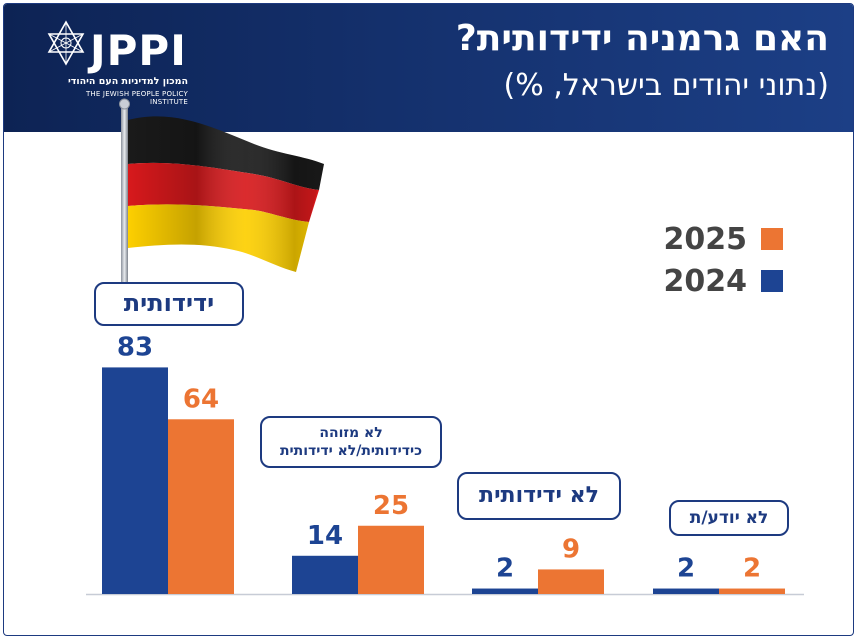 The width and height of the screenshot is (857, 639). What do you see at coordinates (201, 506) in the screenshot?
I see `bar-2025-cat1` at bounding box center [201, 506].